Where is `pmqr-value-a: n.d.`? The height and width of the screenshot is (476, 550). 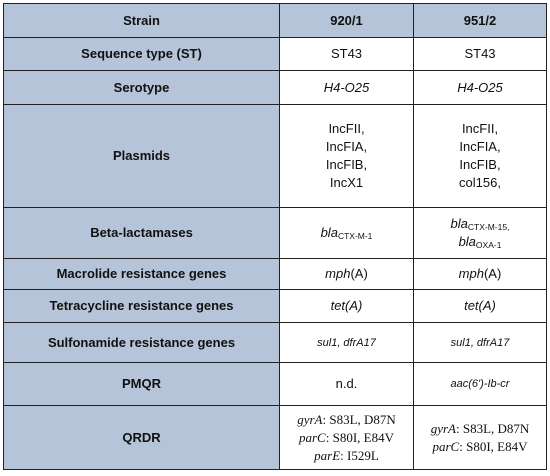
pmqr-value-a: n.d. is located at coordinates (346, 384).